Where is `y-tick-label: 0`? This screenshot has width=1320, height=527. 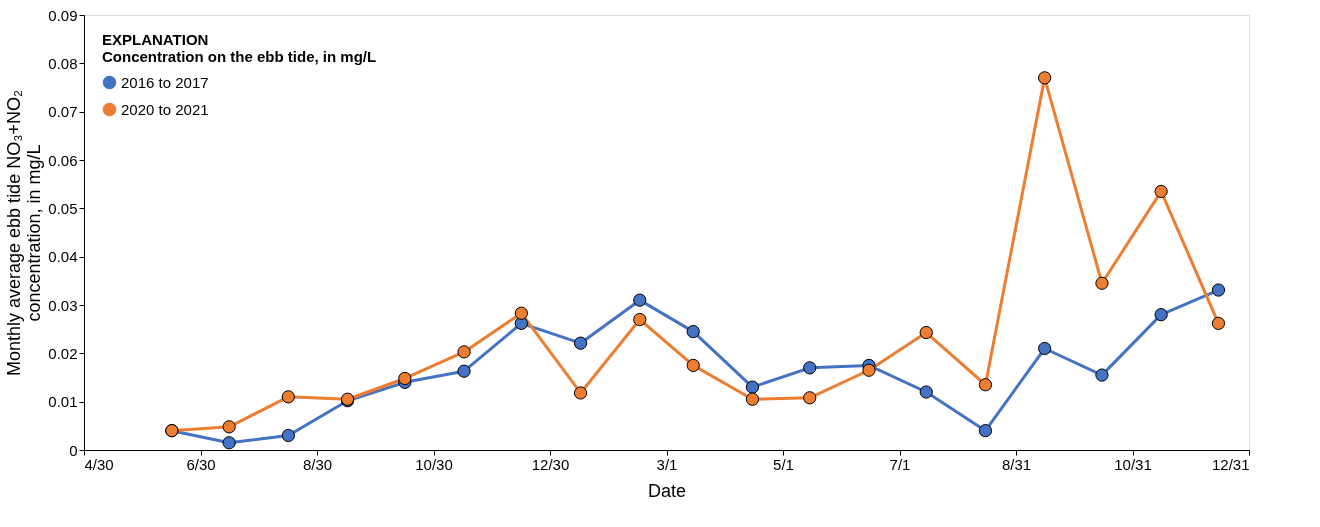
y-tick-label: 0 is located at coordinates (73, 450).